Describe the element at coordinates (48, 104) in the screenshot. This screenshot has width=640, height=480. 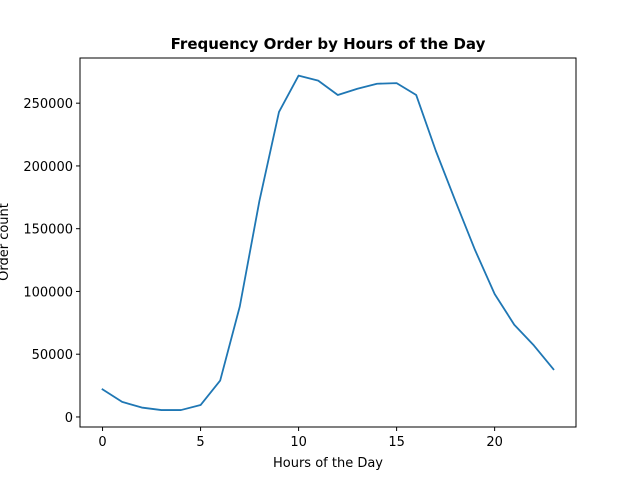
I see `y-tick-label: 250000` at that location.